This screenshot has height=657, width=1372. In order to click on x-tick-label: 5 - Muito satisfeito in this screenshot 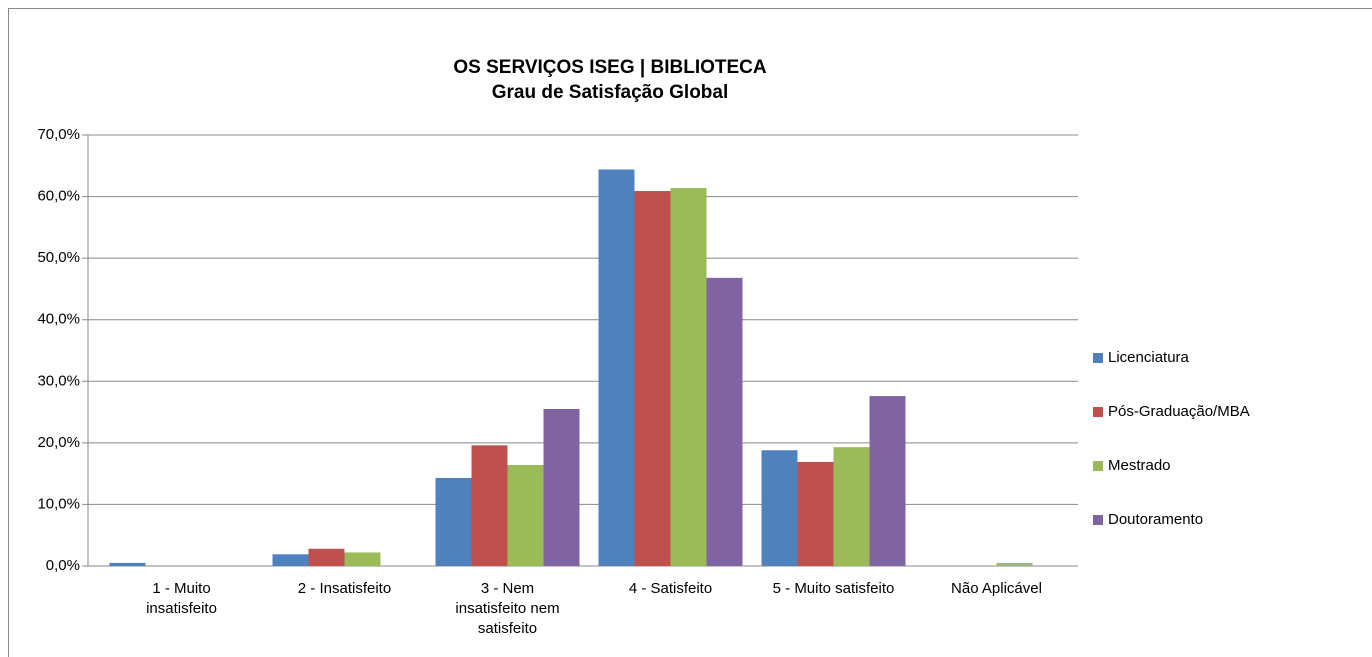, I will do `click(833, 588)`.